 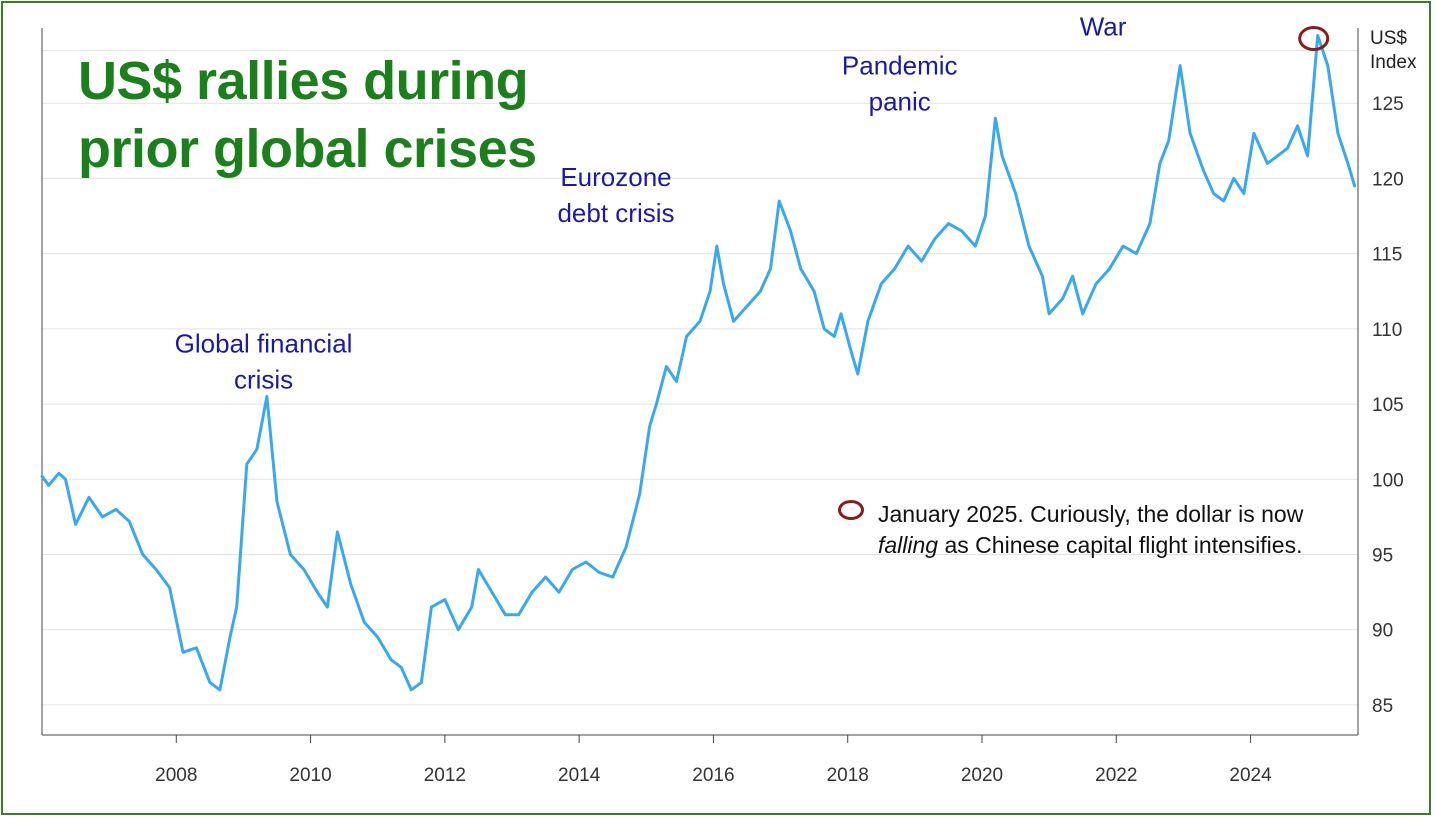 I want to click on annotation-2-line-2: debt crisis, so click(x=615, y=213).